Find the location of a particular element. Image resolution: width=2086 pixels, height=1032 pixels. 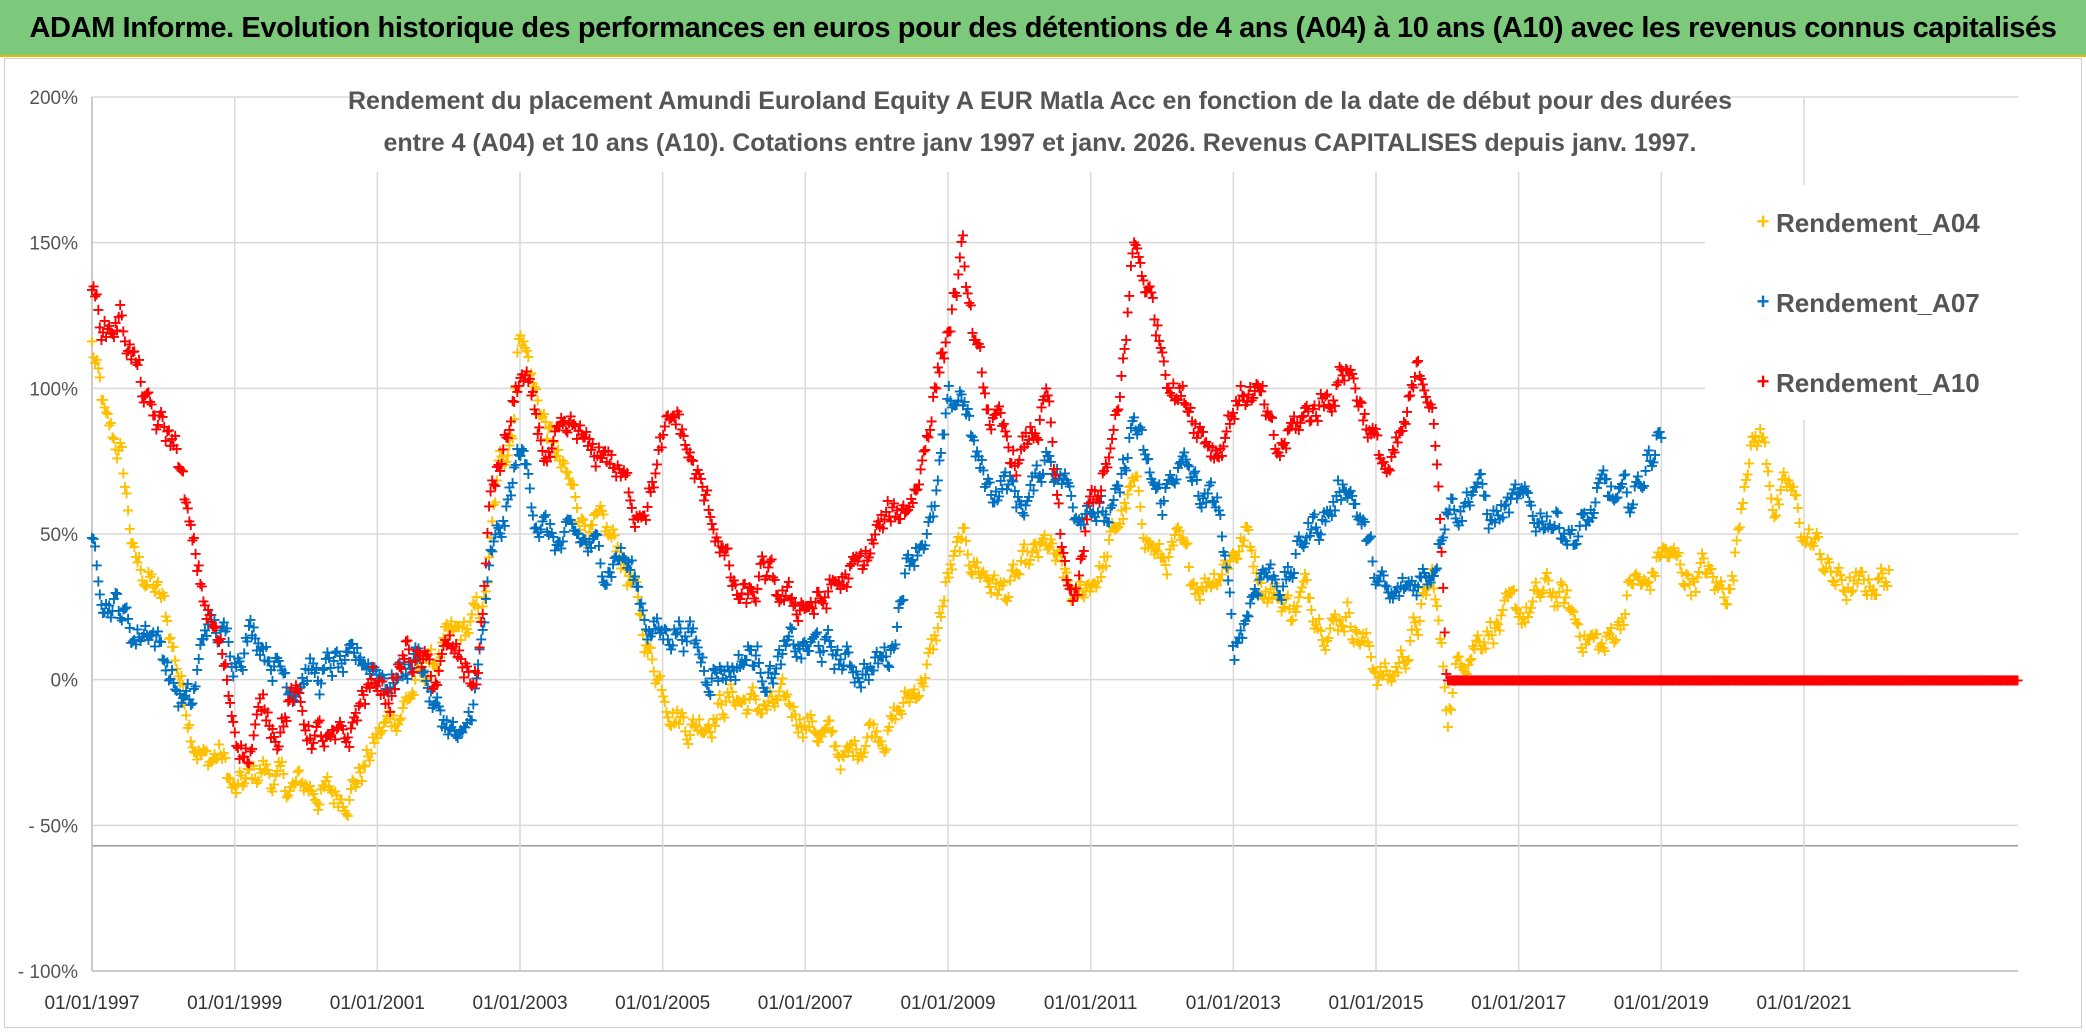

y-tick-label: 0% is located at coordinates (65, 681).